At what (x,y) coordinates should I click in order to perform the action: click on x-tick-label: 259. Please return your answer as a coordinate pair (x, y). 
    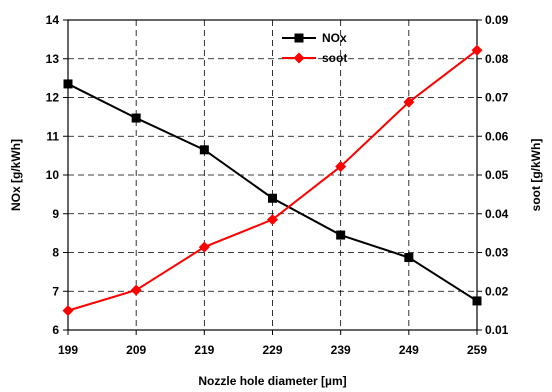
    Looking at the image, I should click on (477, 350).